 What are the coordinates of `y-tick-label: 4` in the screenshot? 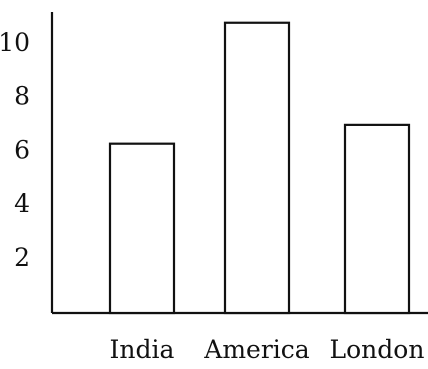 It's located at (22, 203).